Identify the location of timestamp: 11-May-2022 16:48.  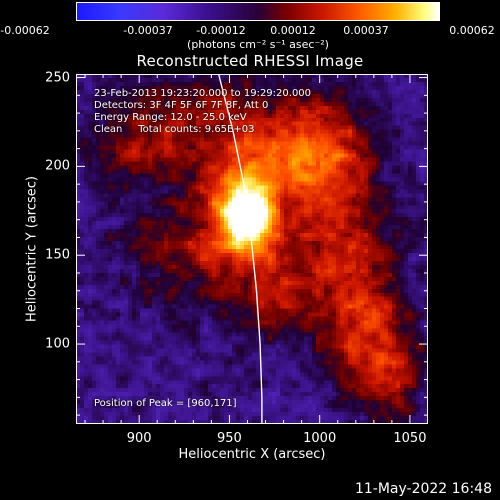
(423, 489).